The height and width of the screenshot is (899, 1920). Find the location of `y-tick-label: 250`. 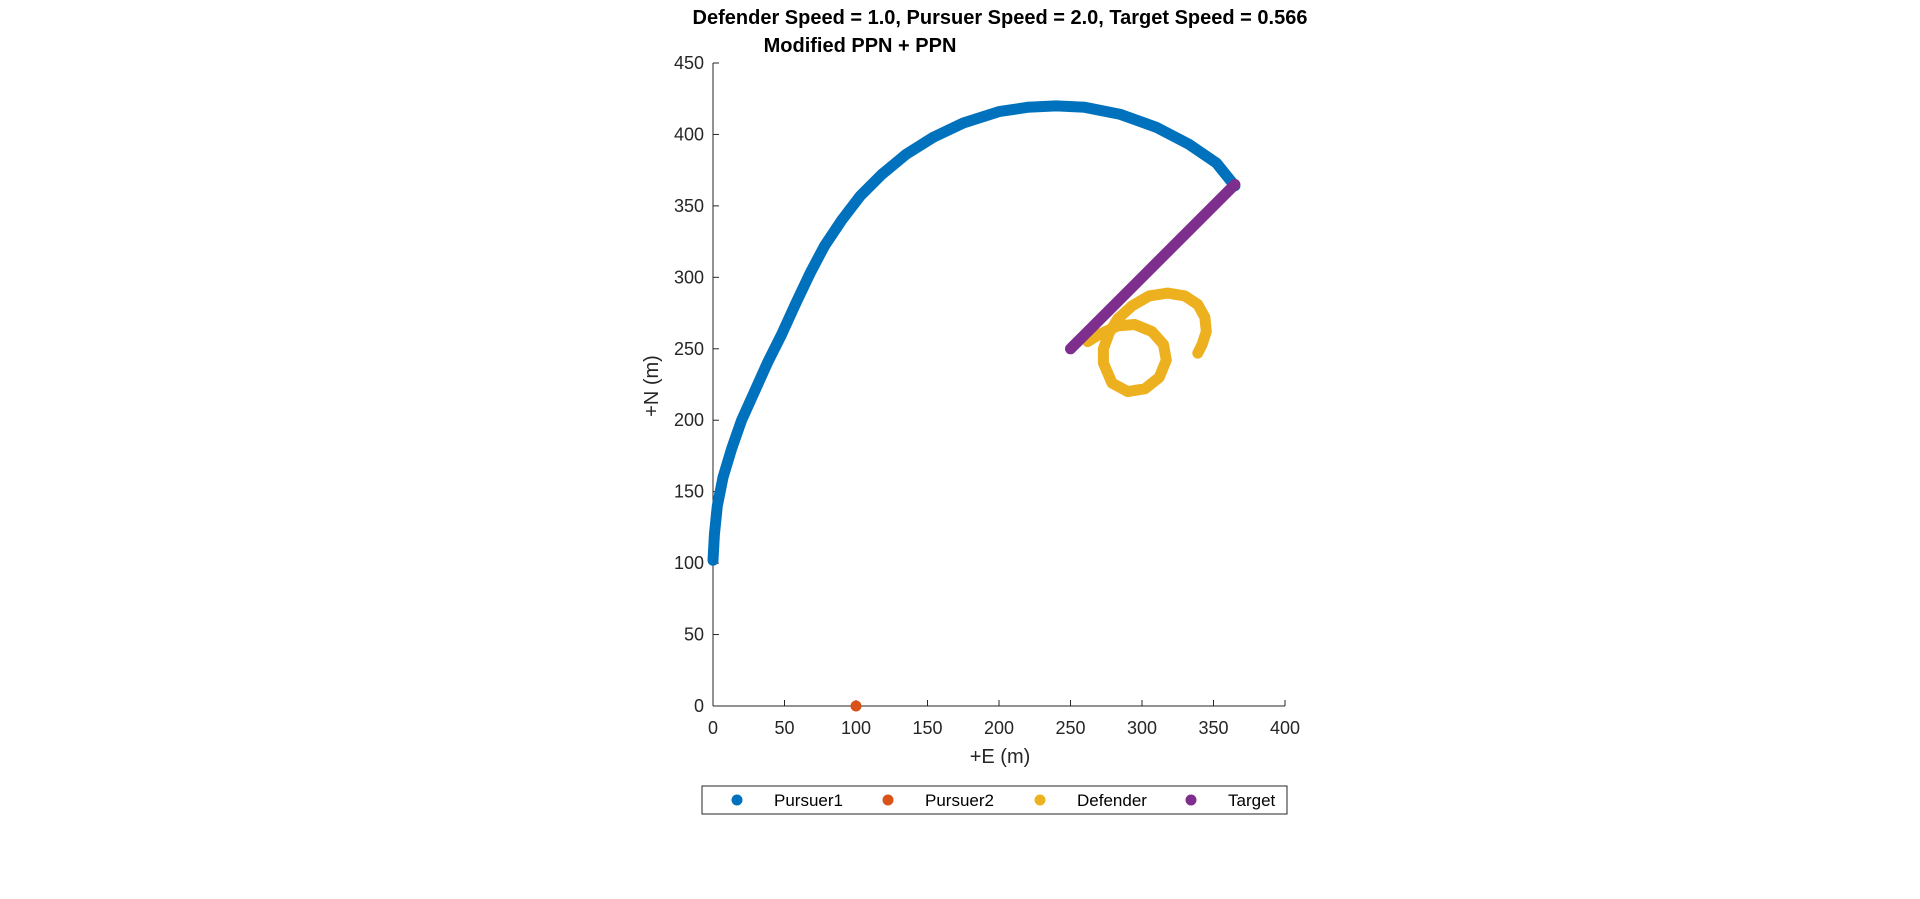

y-tick-label: 250 is located at coordinates (689, 349).